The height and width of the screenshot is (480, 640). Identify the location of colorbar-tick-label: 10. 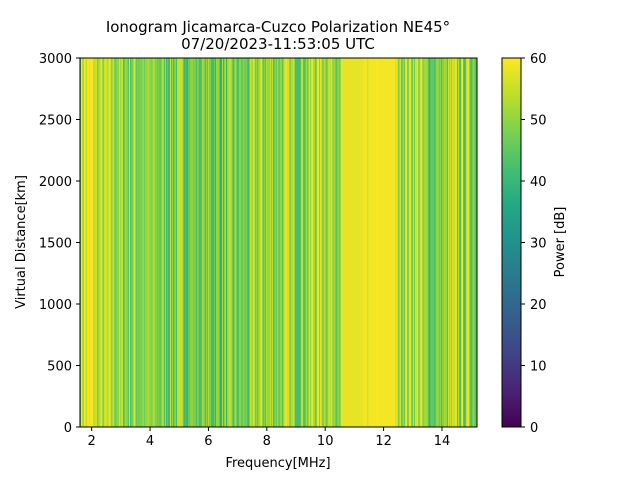
(538, 367).